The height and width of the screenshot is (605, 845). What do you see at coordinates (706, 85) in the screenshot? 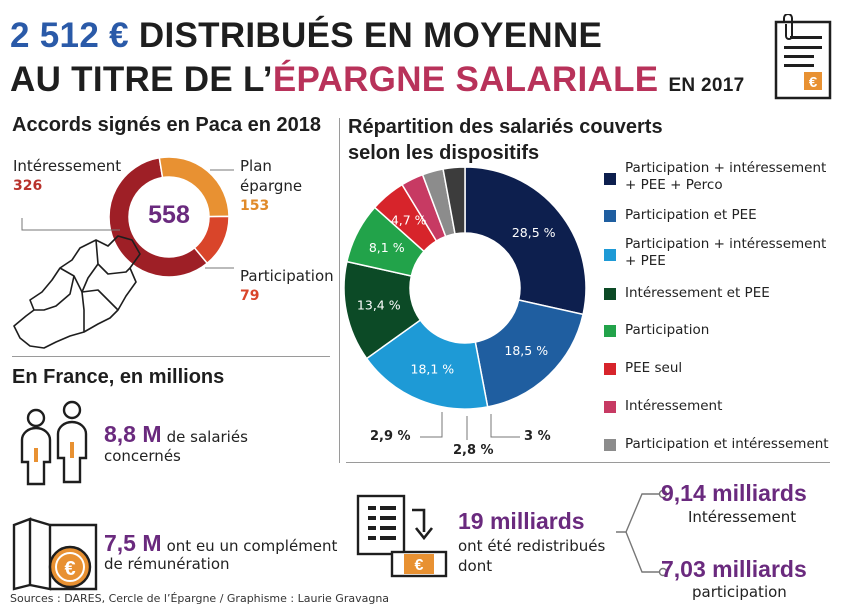
I see `headline-year: EN 2017` at bounding box center [706, 85].